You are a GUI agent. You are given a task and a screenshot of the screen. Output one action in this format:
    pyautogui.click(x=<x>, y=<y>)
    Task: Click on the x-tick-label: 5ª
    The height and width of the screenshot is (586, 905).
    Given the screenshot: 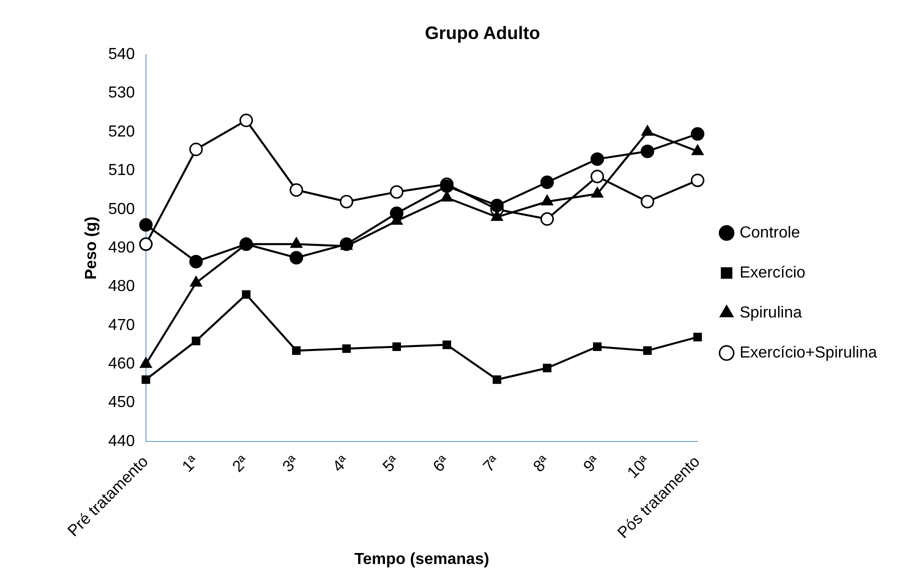 What is the action you would take?
    pyautogui.click(x=391, y=464)
    